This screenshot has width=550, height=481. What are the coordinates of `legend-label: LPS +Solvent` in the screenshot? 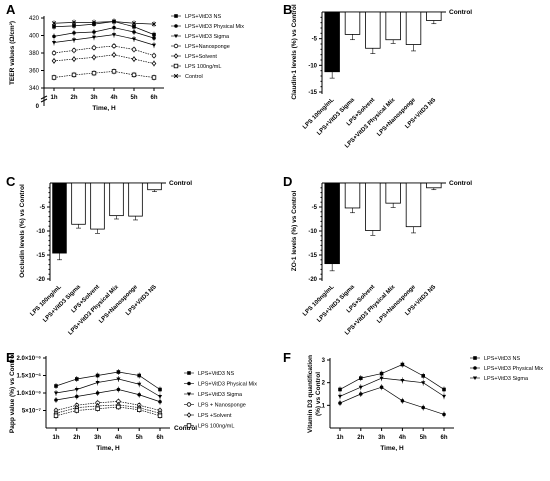 It's located at (215, 416).